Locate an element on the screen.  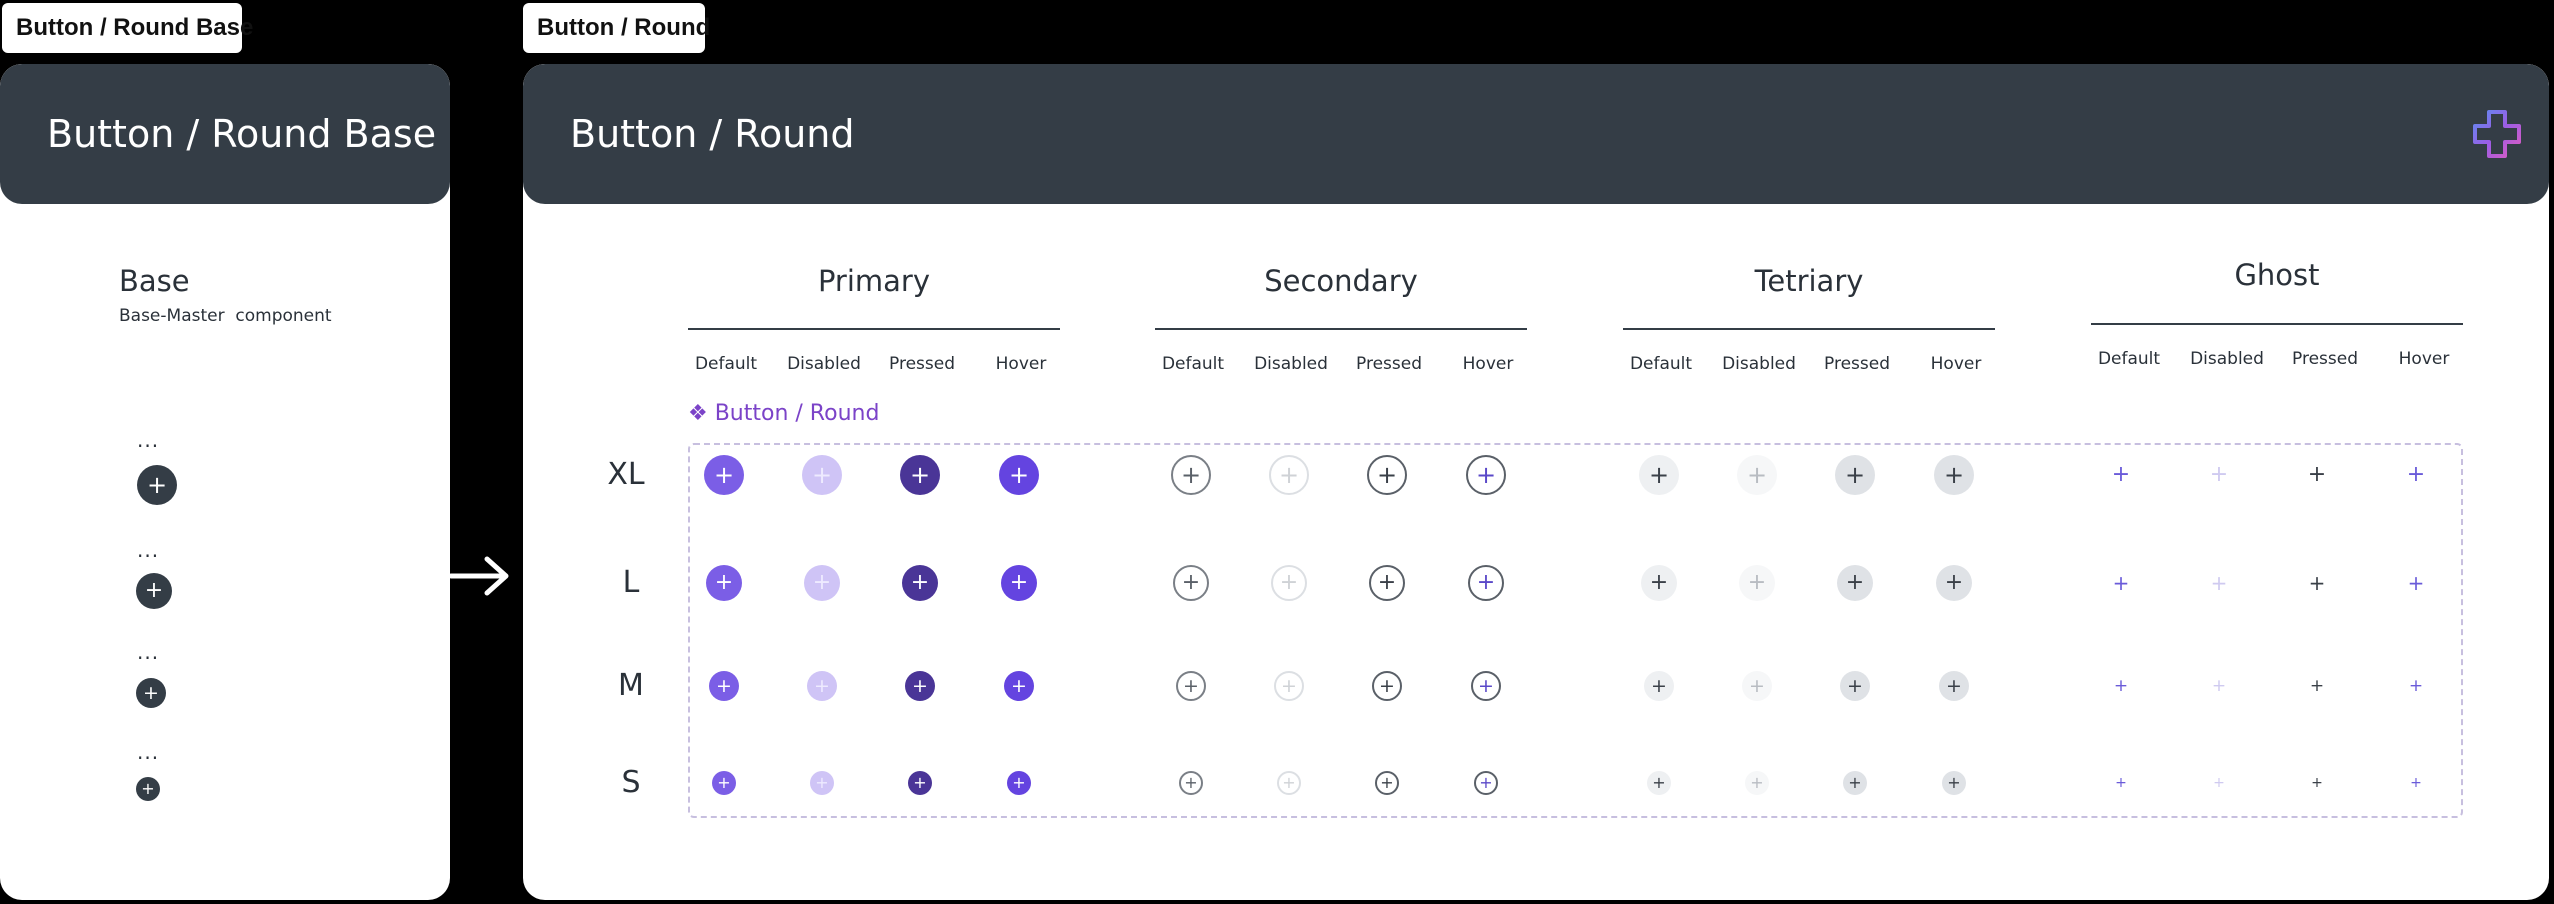
round-button-ghost-hover-m: + is located at coordinates (2416, 686).